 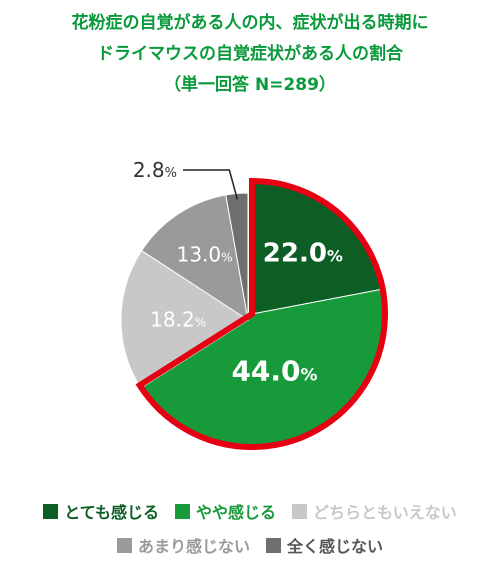 I want to click on pie-slice-label: 13.0%, so click(x=205, y=254).